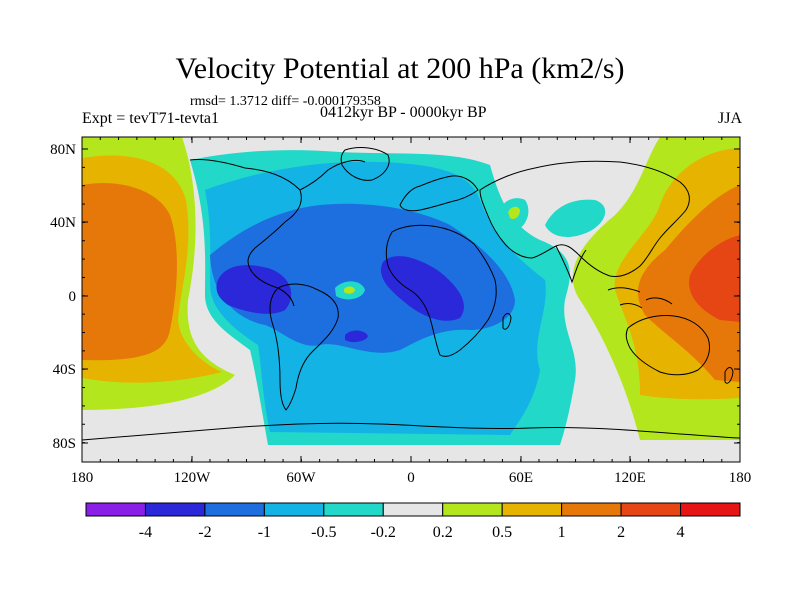 Image resolution: width=800 pixels, height=600 pixels. Describe the element at coordinates (514, 213) in the screenshot. I see `field-pos-weak-middle-east` at that location.